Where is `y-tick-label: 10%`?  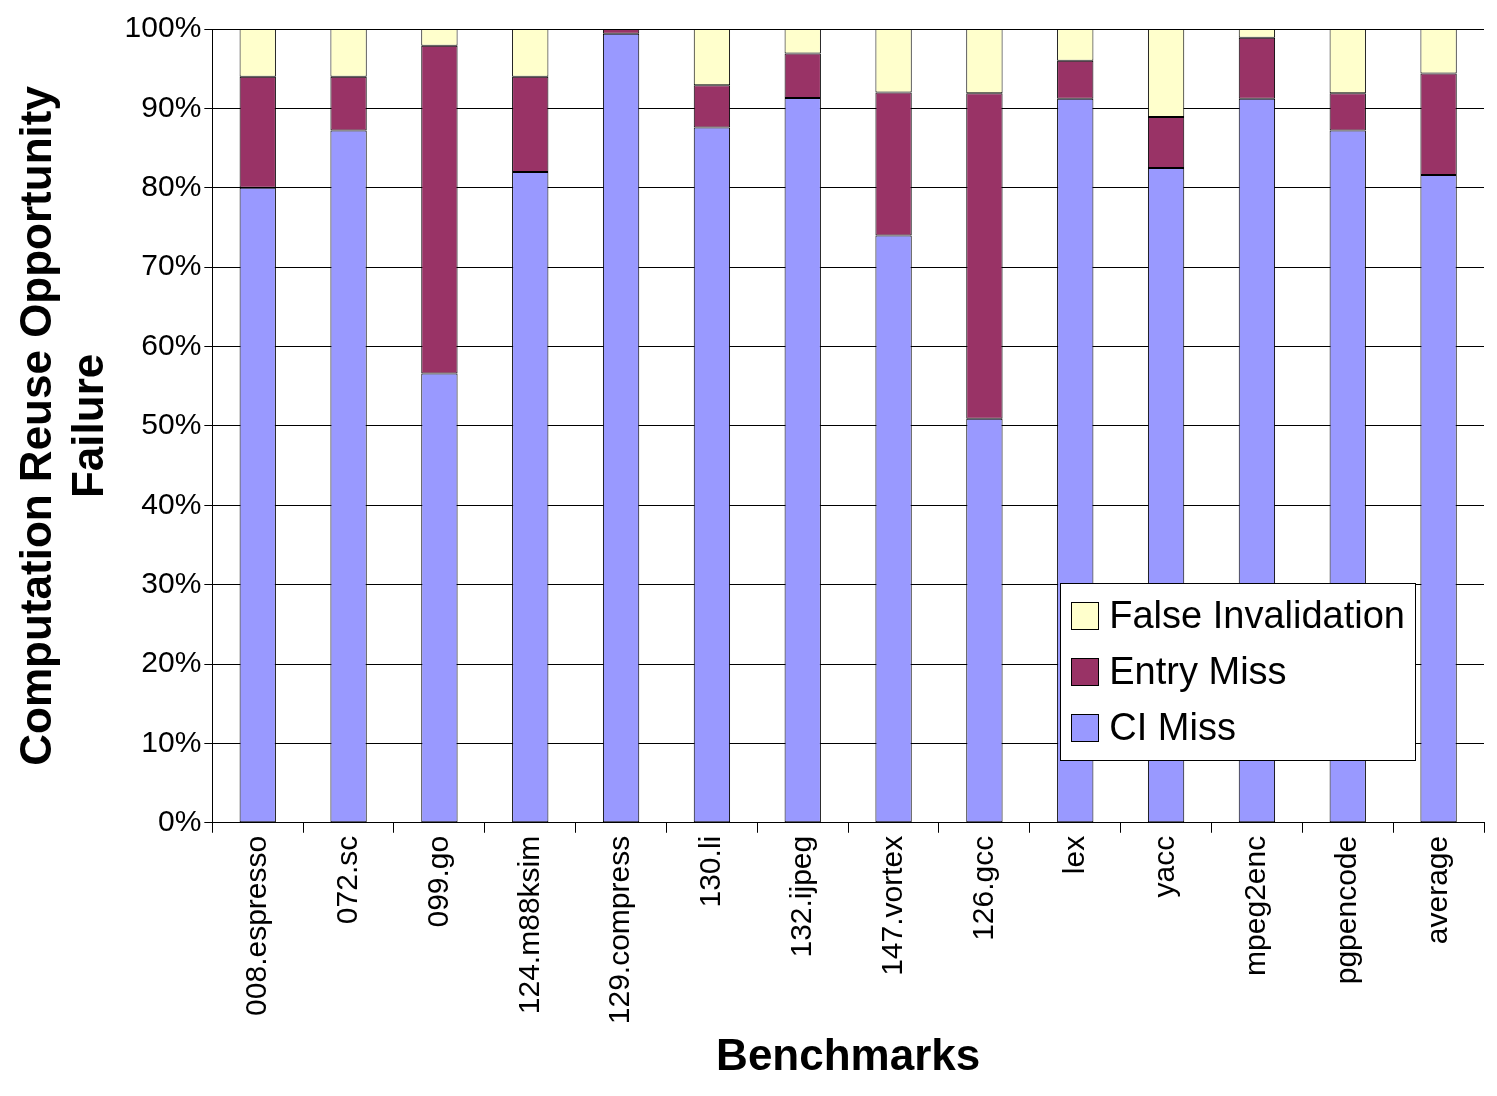
y-tick-label: 10% is located at coordinates (171, 741).